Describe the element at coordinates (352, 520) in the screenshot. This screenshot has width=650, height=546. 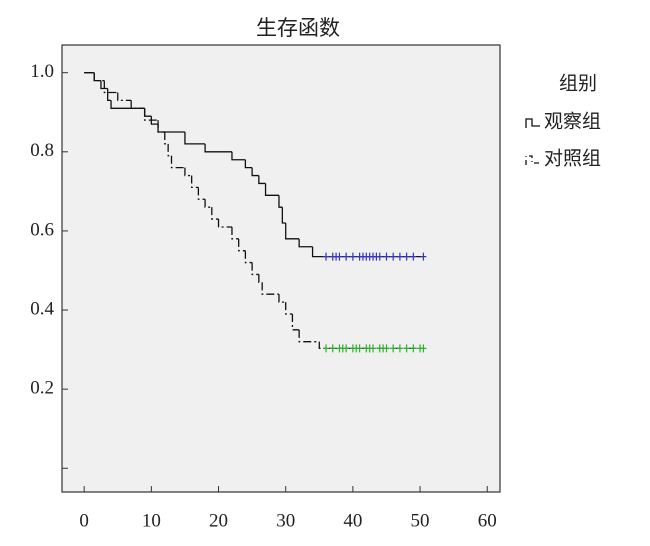
I see `x-tick-label: 40` at that location.